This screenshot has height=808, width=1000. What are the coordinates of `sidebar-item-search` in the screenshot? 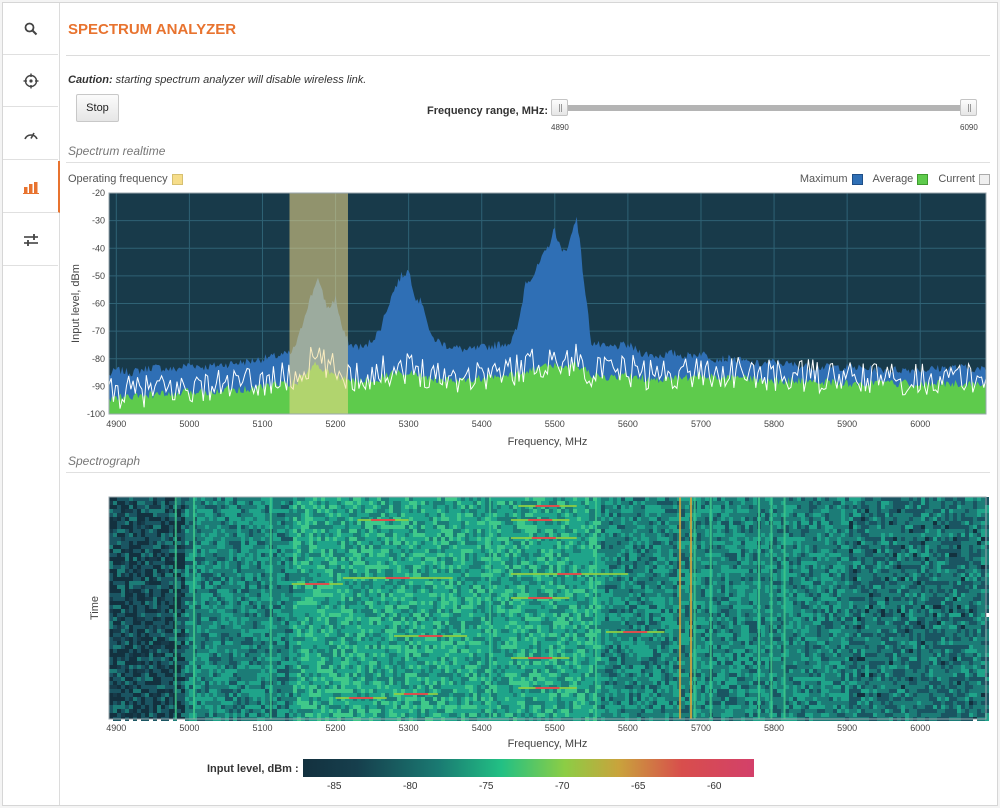 It's located at (30, 29).